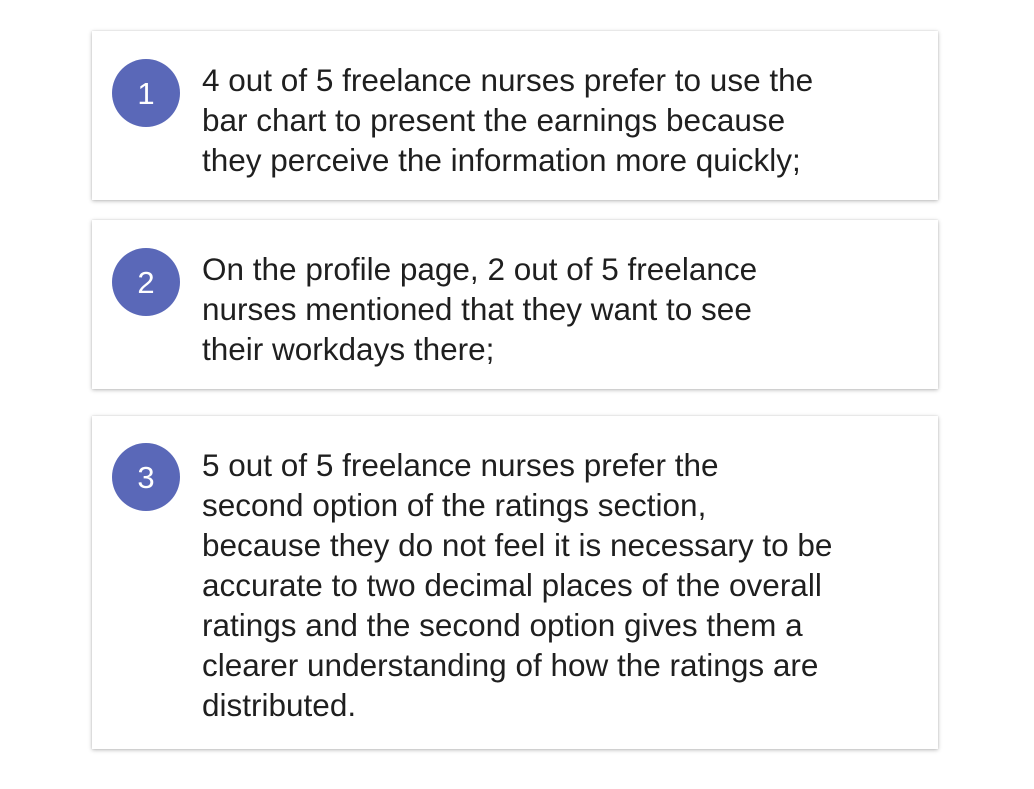  I want to click on finding-number-badge: 3, so click(146, 477).